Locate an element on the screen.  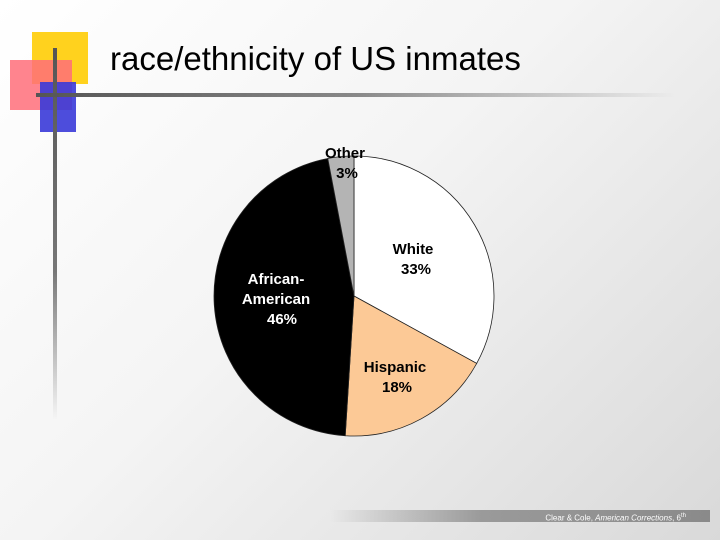
slice-value-label-african-american: 46% is located at coordinates (282, 319).